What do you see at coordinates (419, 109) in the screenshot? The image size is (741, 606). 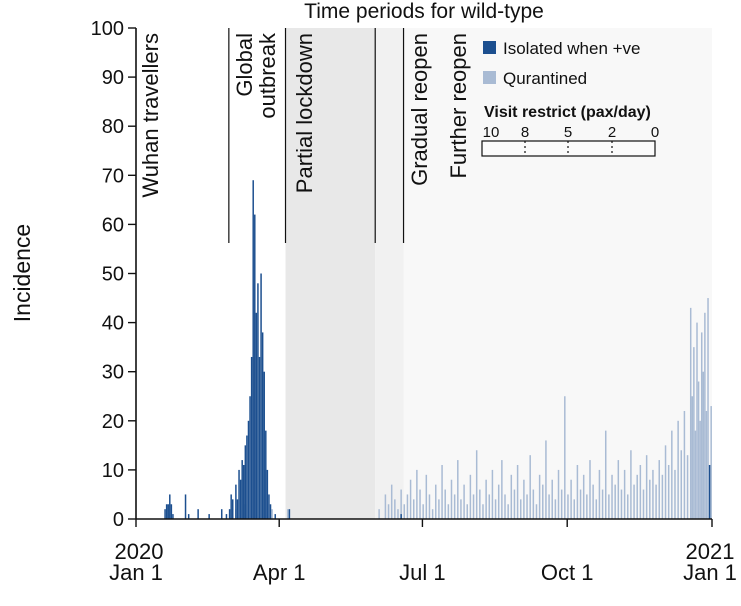 I see `period-label-3: Gradual reopen` at bounding box center [419, 109].